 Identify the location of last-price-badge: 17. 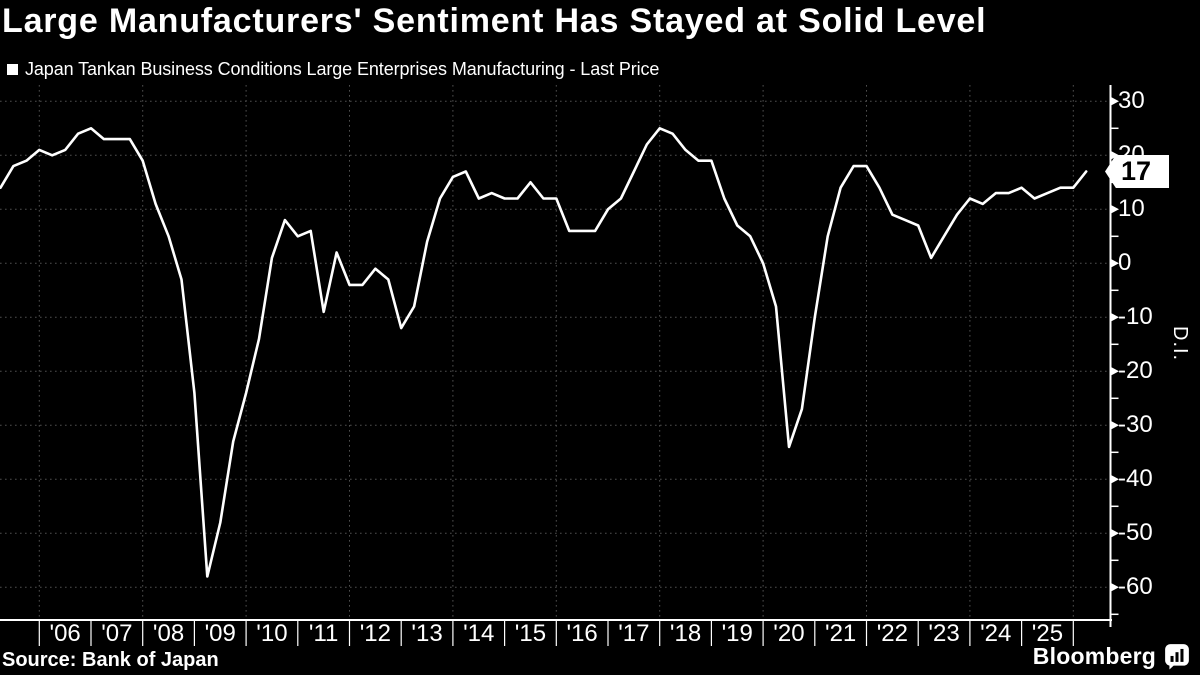
(1137, 171).